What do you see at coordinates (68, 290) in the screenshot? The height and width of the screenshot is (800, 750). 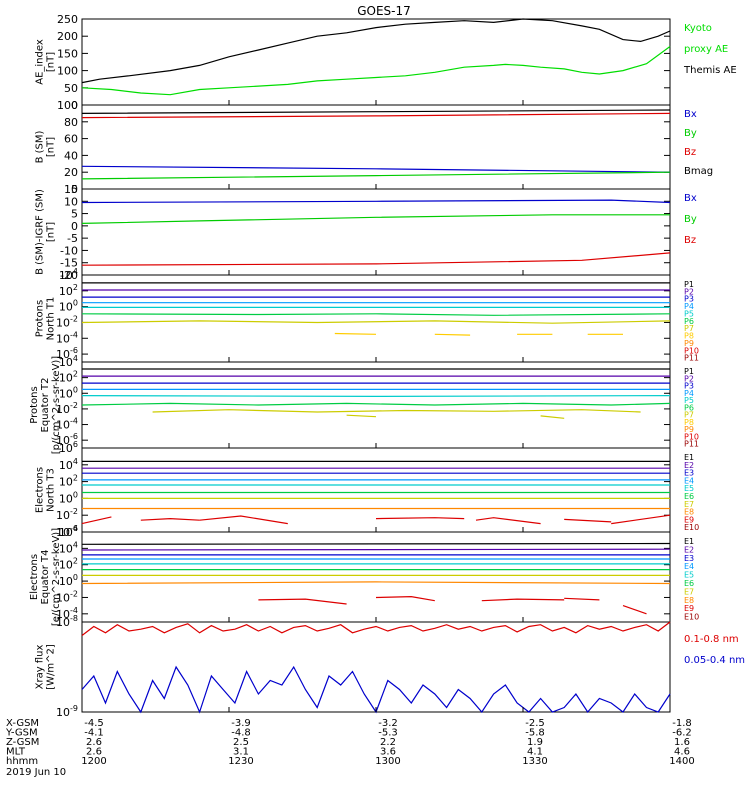 I see `y-tick-label: 10²` at bounding box center [68, 290].